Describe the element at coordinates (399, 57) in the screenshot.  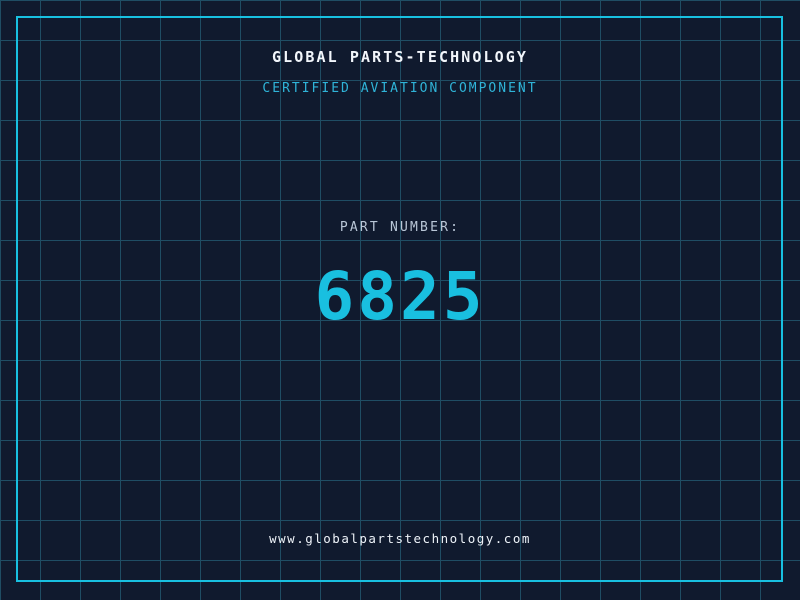
I see `company-title: GLOBAL PARTS-TECHNOLOGY` at that location.